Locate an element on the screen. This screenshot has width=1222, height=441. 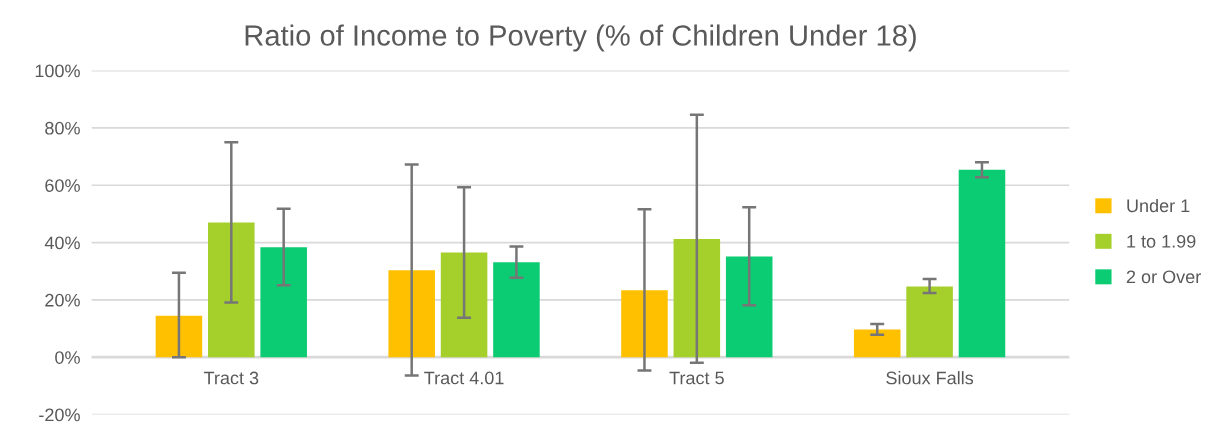
chart-title: Ratio of Income to Poverty (% of Children Under 18) is located at coordinates (580, 38).